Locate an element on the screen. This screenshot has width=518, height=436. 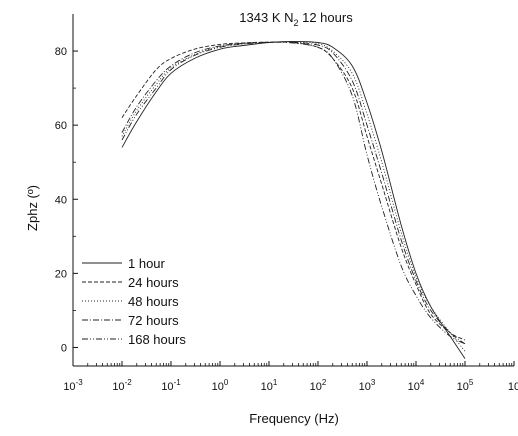
x-tick-label: 10 is located at coordinates (513, 387).